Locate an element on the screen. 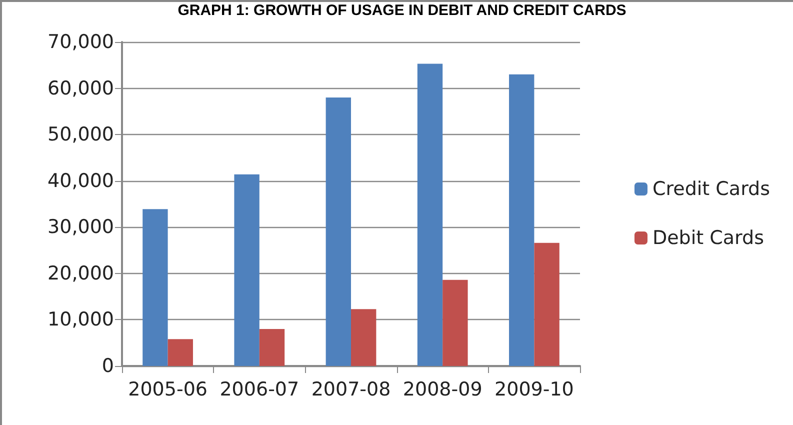 The image size is (793, 425). chart-title: GRAPH 1: GROWTH OF USAGE IN DEBIT AND CREDIT CARDS is located at coordinates (402, 10).